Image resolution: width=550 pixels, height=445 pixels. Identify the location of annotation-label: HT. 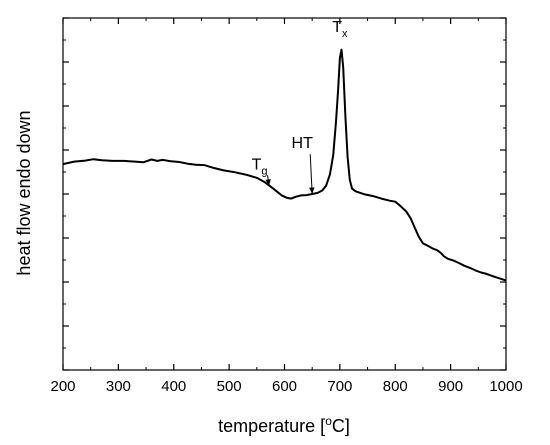
(303, 143).